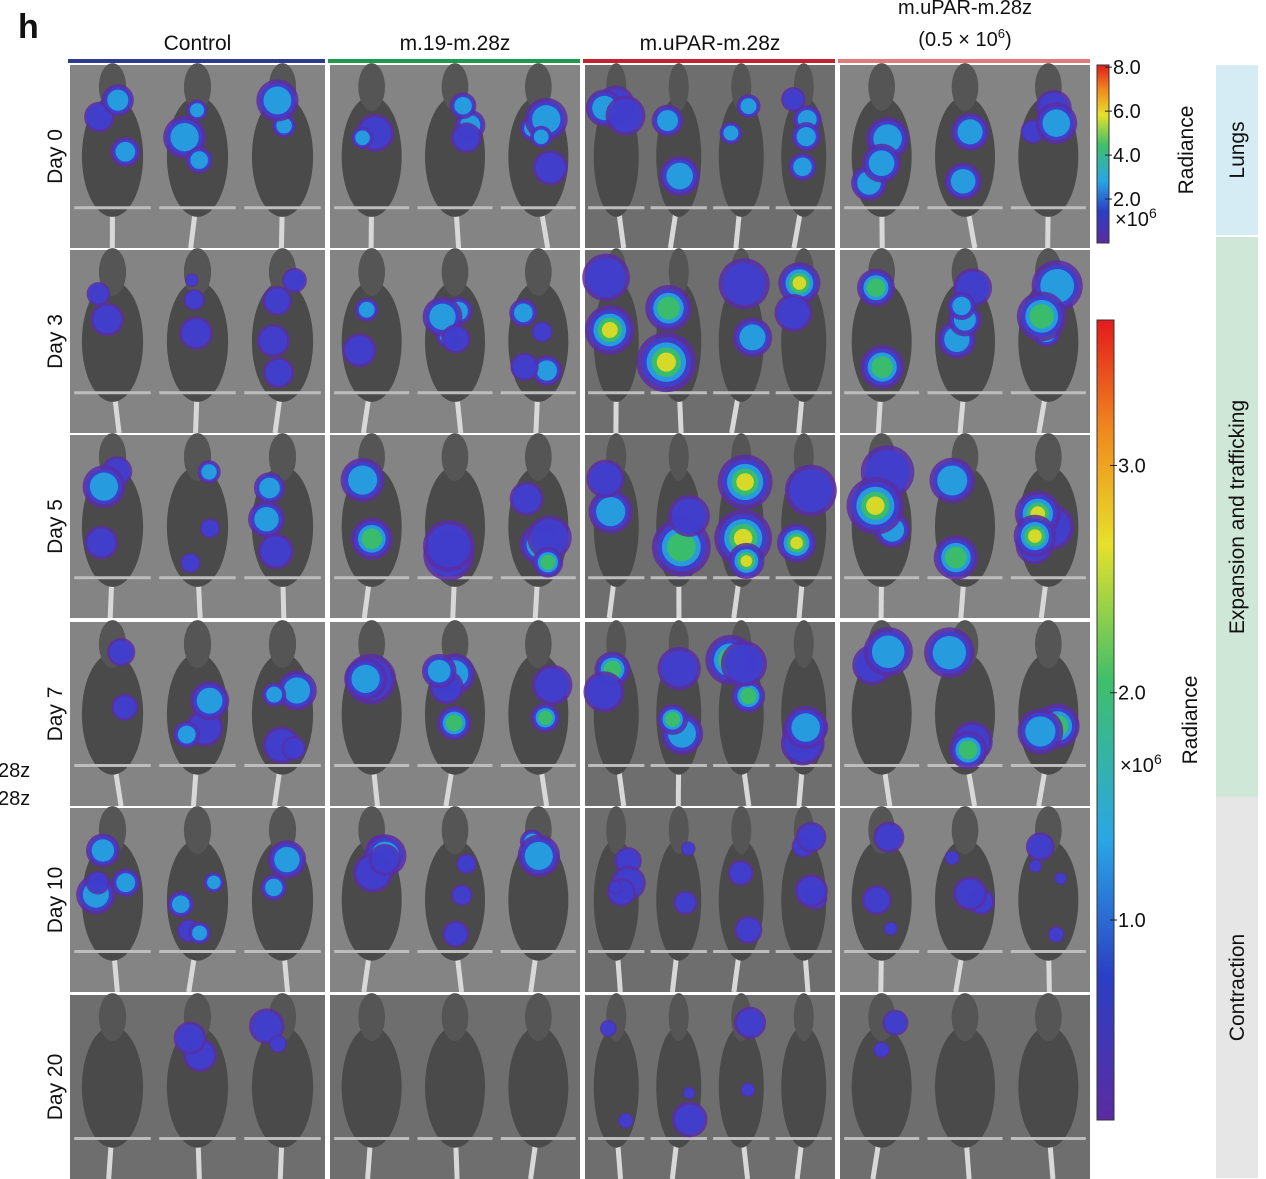  I want to click on phase-label: Contraction, so click(1237, 987).